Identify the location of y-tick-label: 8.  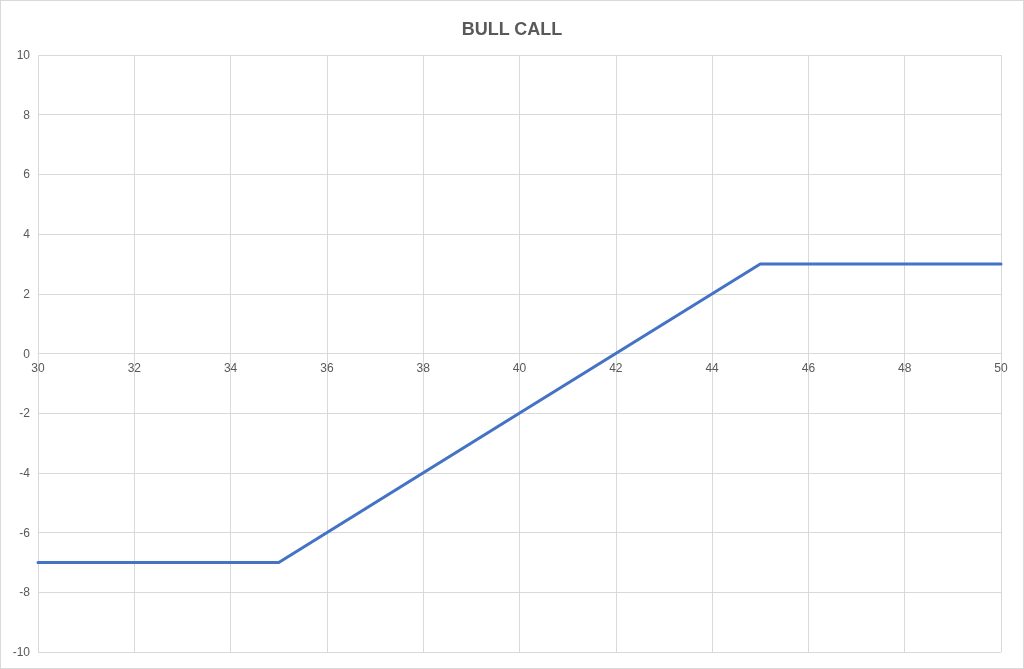
(27, 114).